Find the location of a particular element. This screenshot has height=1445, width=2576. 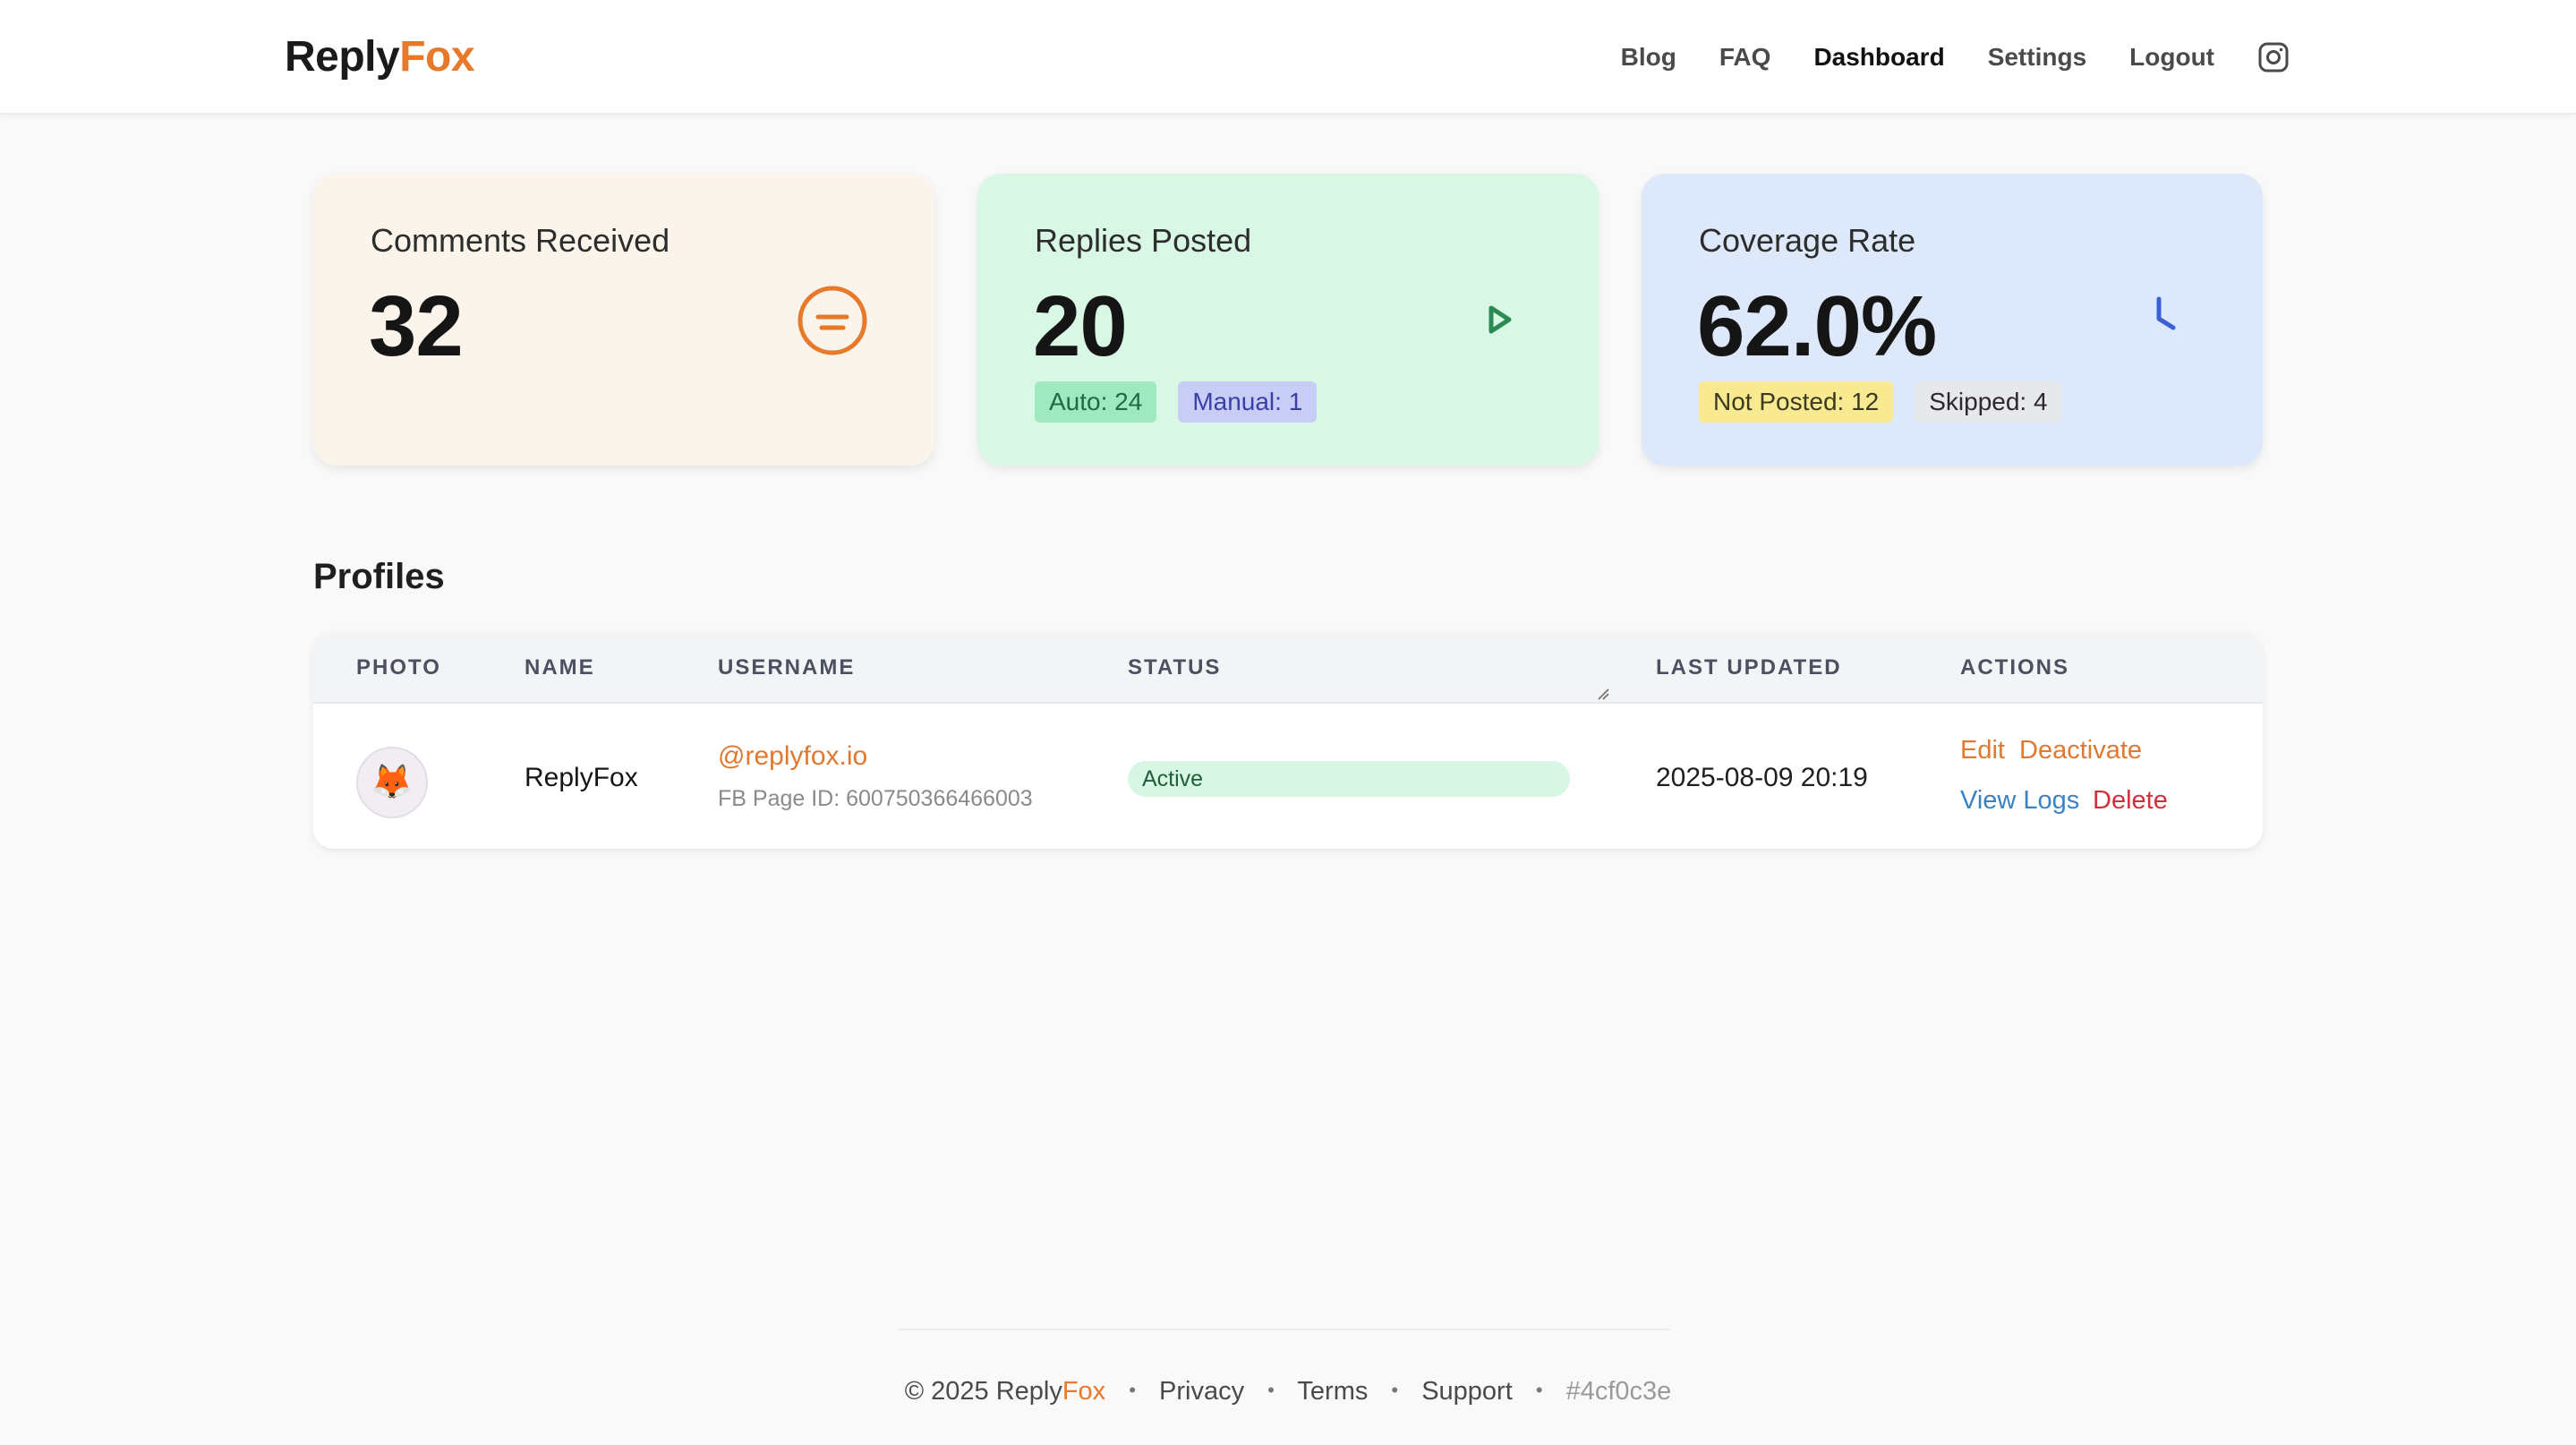

footer-support-link: Support is located at coordinates (1467, 1391).